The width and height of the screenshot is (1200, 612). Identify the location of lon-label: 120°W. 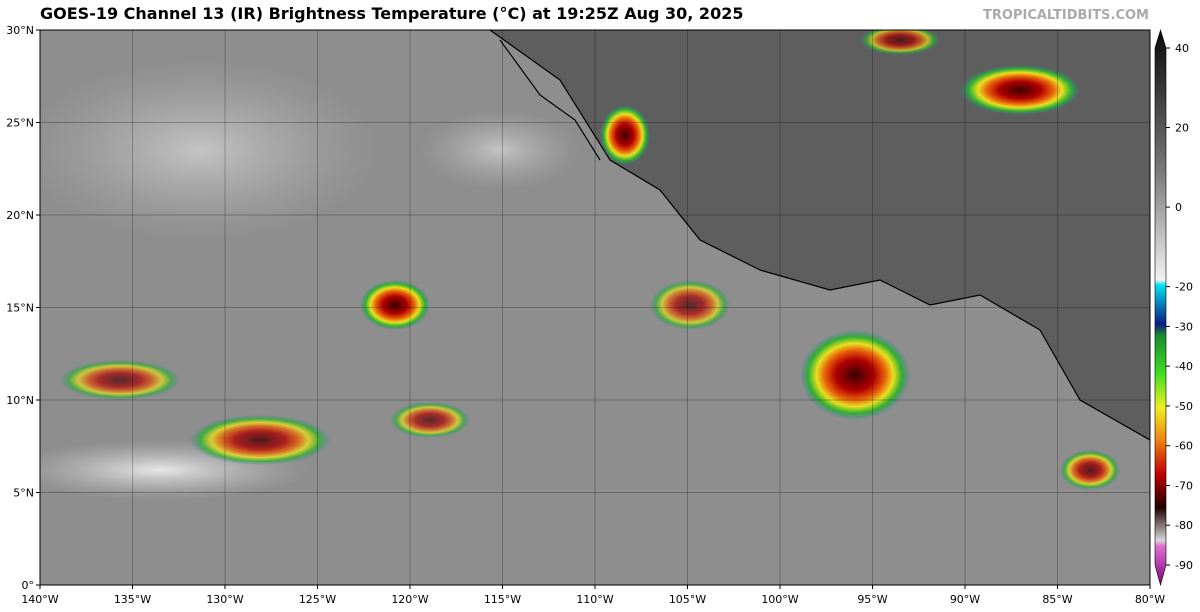
(409, 599).